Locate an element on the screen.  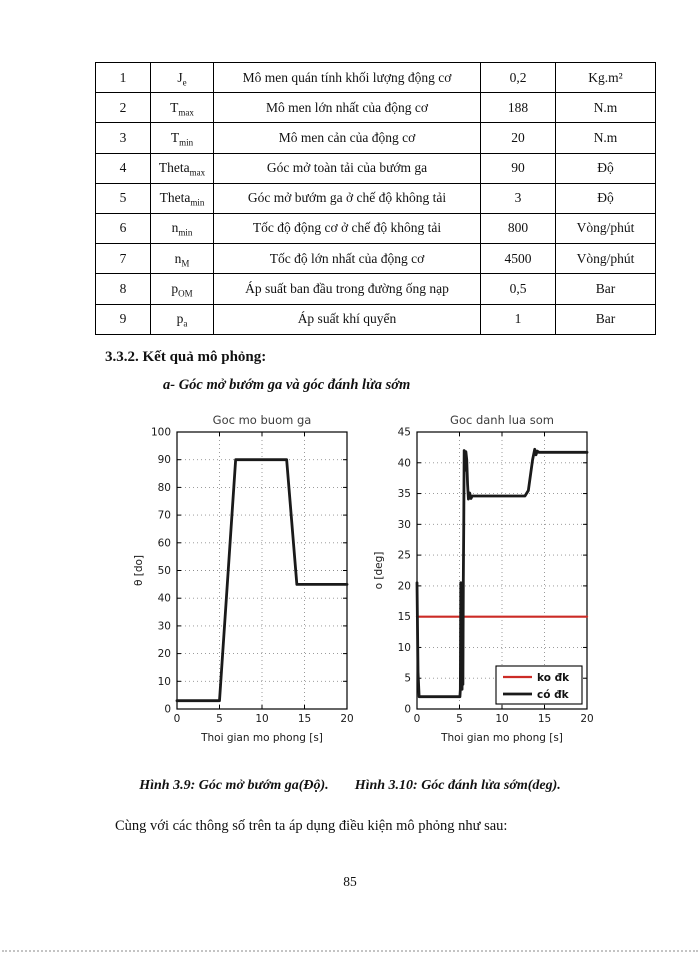
value-cell: 3 is located at coordinates (518, 198).